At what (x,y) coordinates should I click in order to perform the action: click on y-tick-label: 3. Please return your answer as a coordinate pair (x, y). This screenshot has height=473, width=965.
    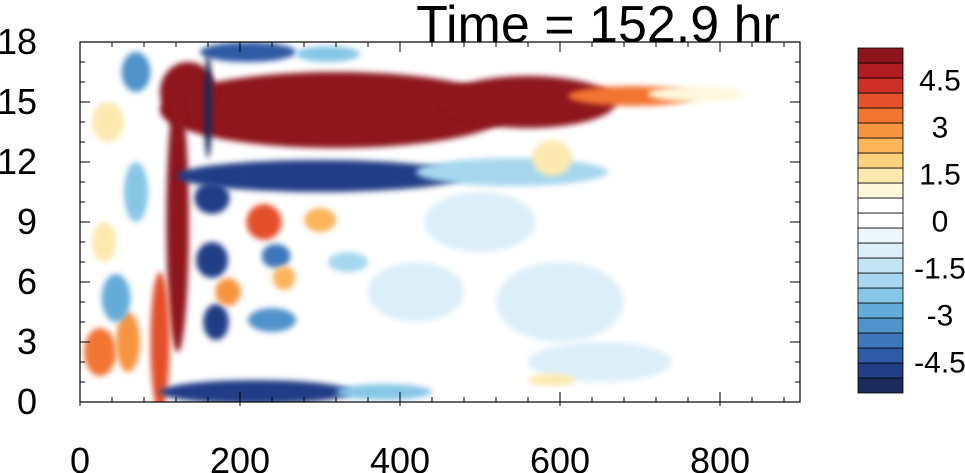
    Looking at the image, I should click on (27, 341).